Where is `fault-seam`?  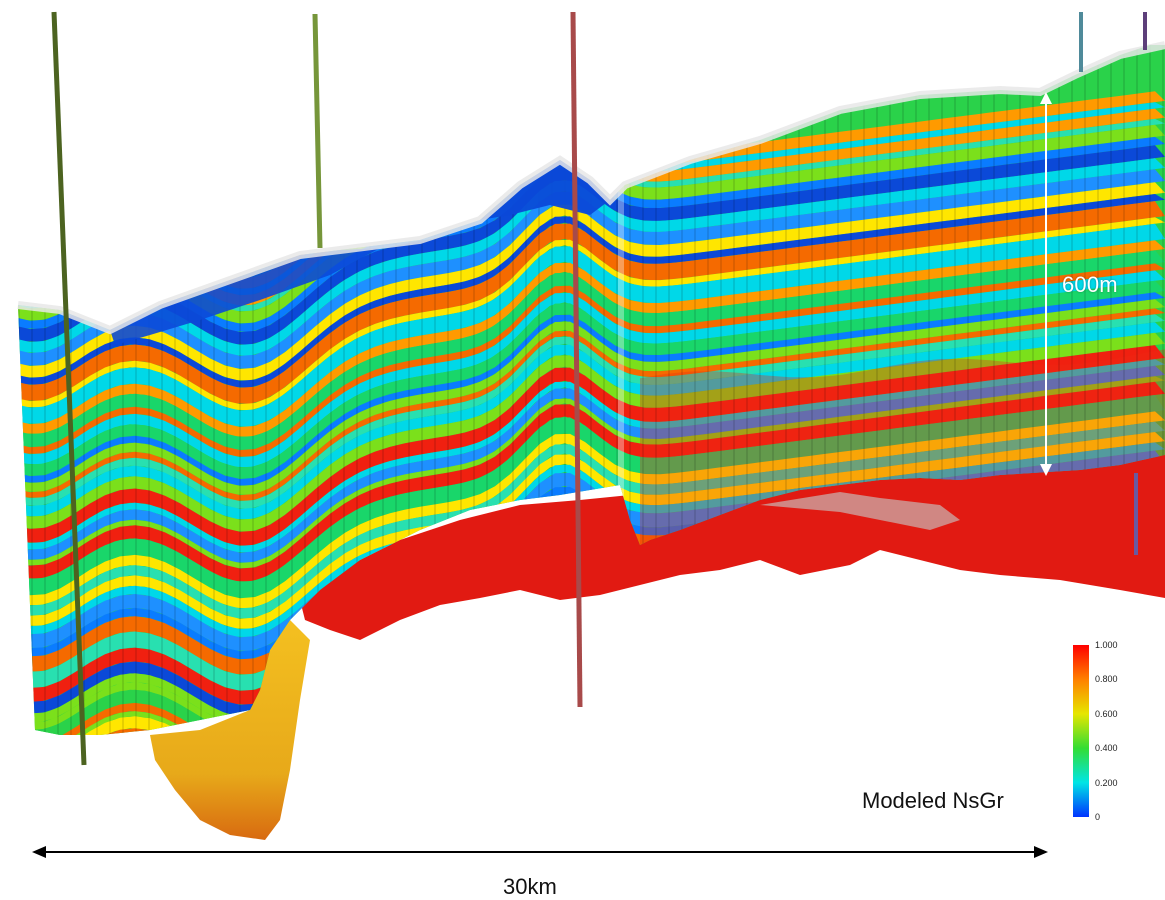
fault-seam is located at coordinates (621, 390).